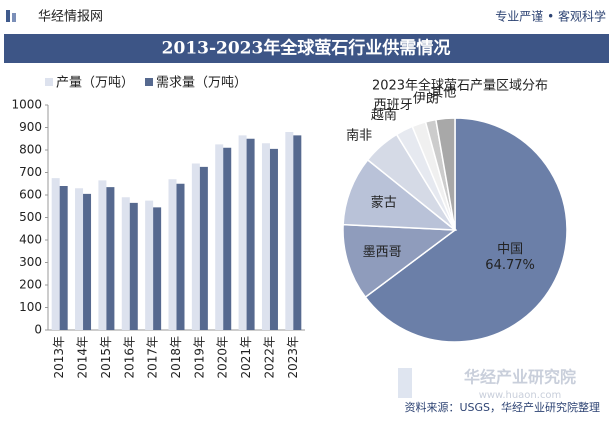  Describe the element at coordinates (30, 195) in the screenshot. I see `y-tick-label: 600` at that location.